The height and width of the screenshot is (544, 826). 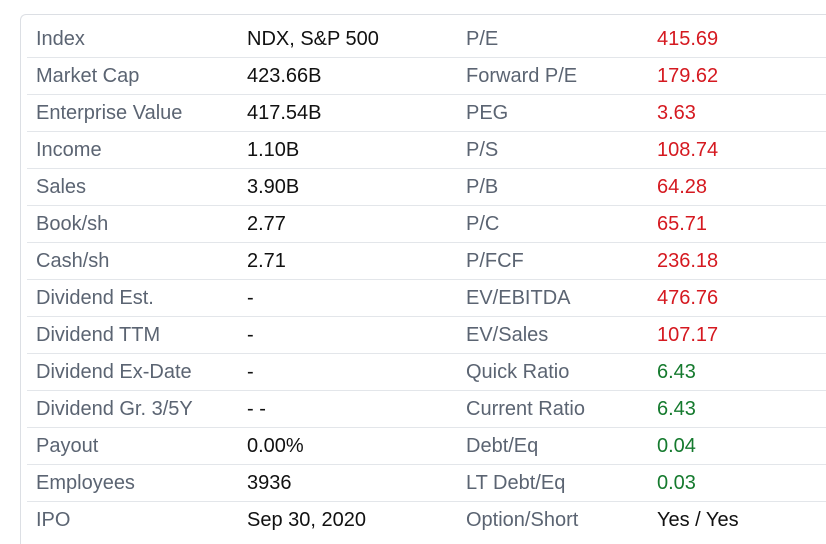 What do you see at coordinates (482, 39) in the screenshot?
I see `ratio-label: P/E` at bounding box center [482, 39].